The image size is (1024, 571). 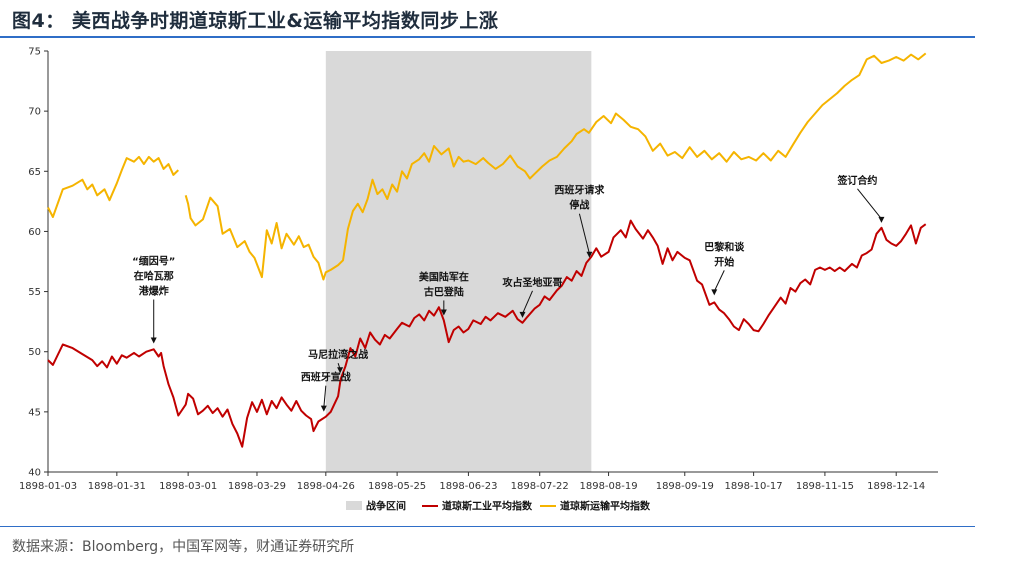 I want to click on y-tick-label: 60, so click(x=34, y=232).